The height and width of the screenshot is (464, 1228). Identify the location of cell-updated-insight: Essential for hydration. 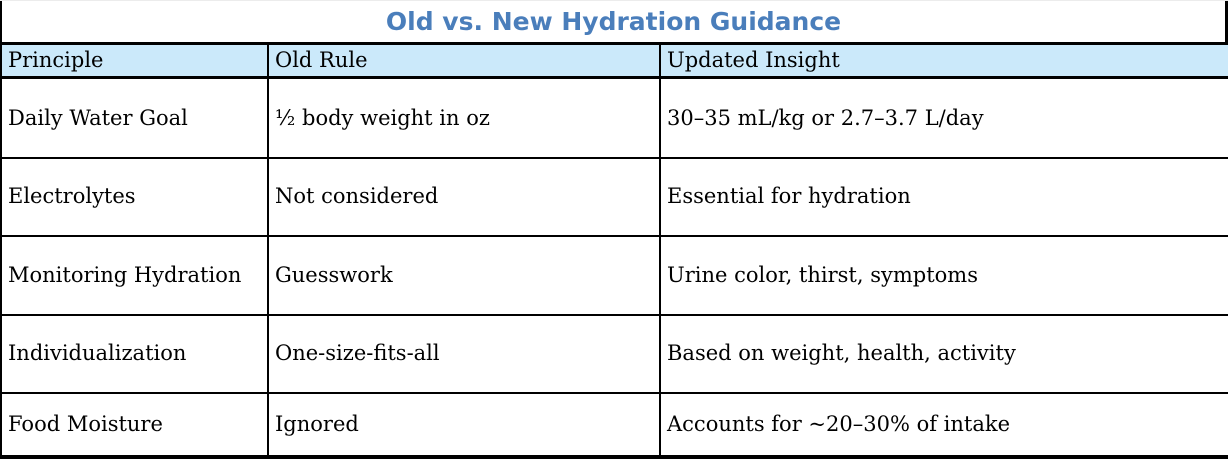
(943, 196).